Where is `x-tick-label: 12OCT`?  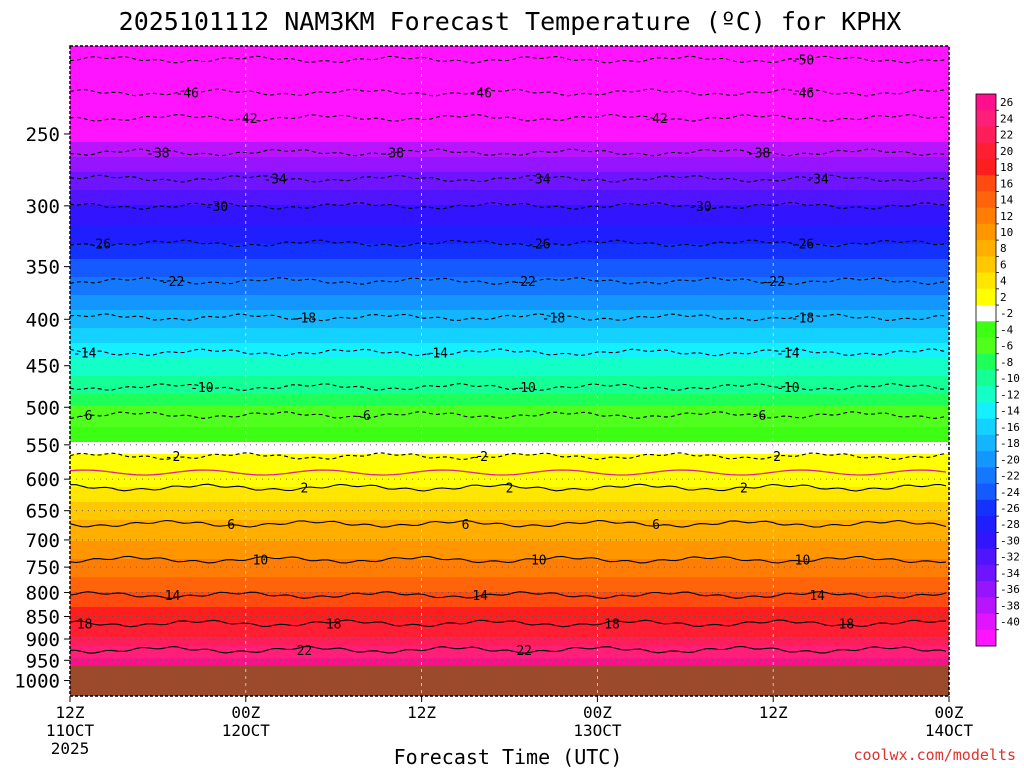 x-tick-label: 12OCT is located at coordinates (246, 730).